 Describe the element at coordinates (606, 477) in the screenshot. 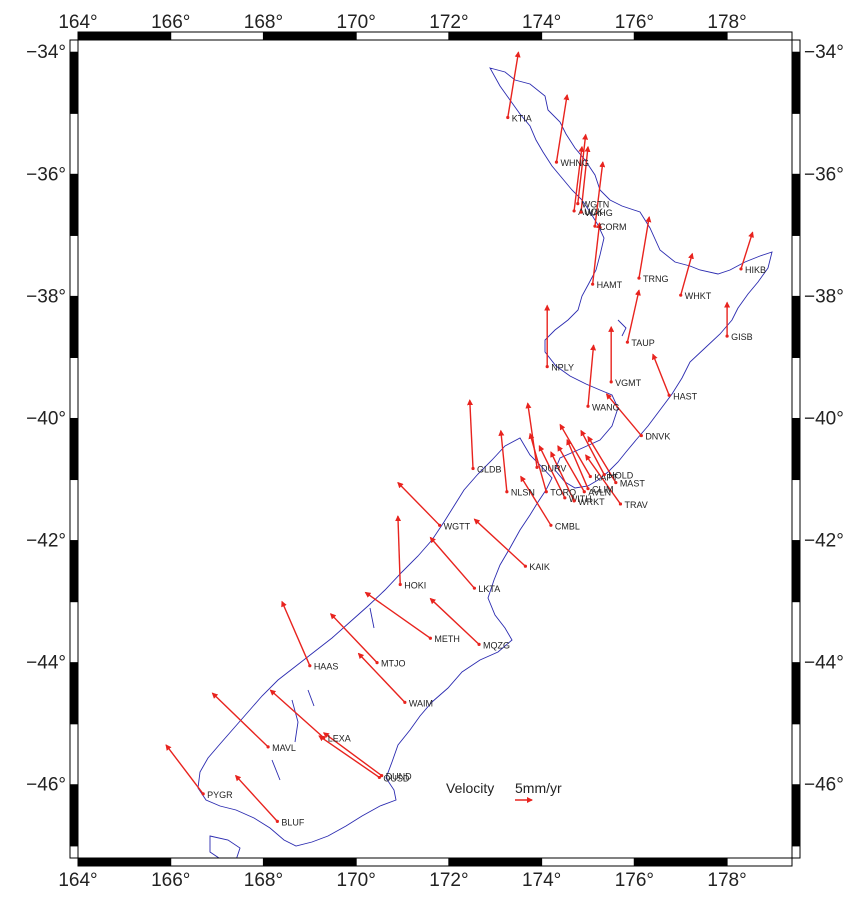

I see `station-label-kapt: KAPT` at that location.